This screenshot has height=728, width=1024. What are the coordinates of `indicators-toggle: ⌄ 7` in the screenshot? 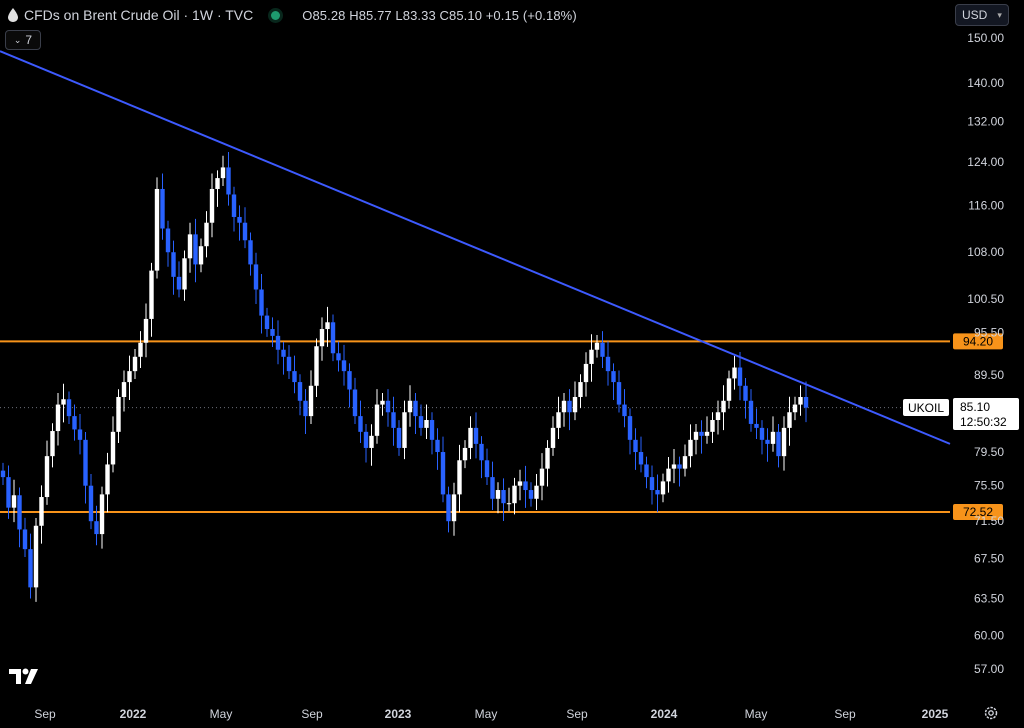 It's located at (23, 40).